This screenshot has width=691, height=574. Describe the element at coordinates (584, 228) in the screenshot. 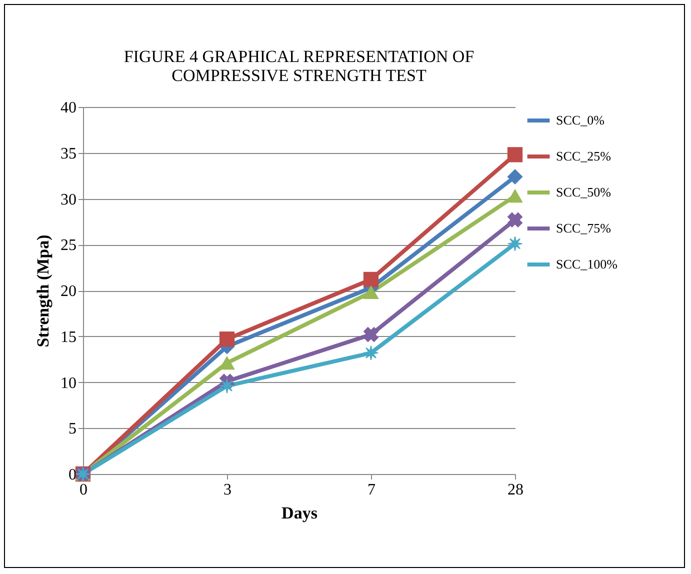

I see `legend-label: SCC_75%` at that location.